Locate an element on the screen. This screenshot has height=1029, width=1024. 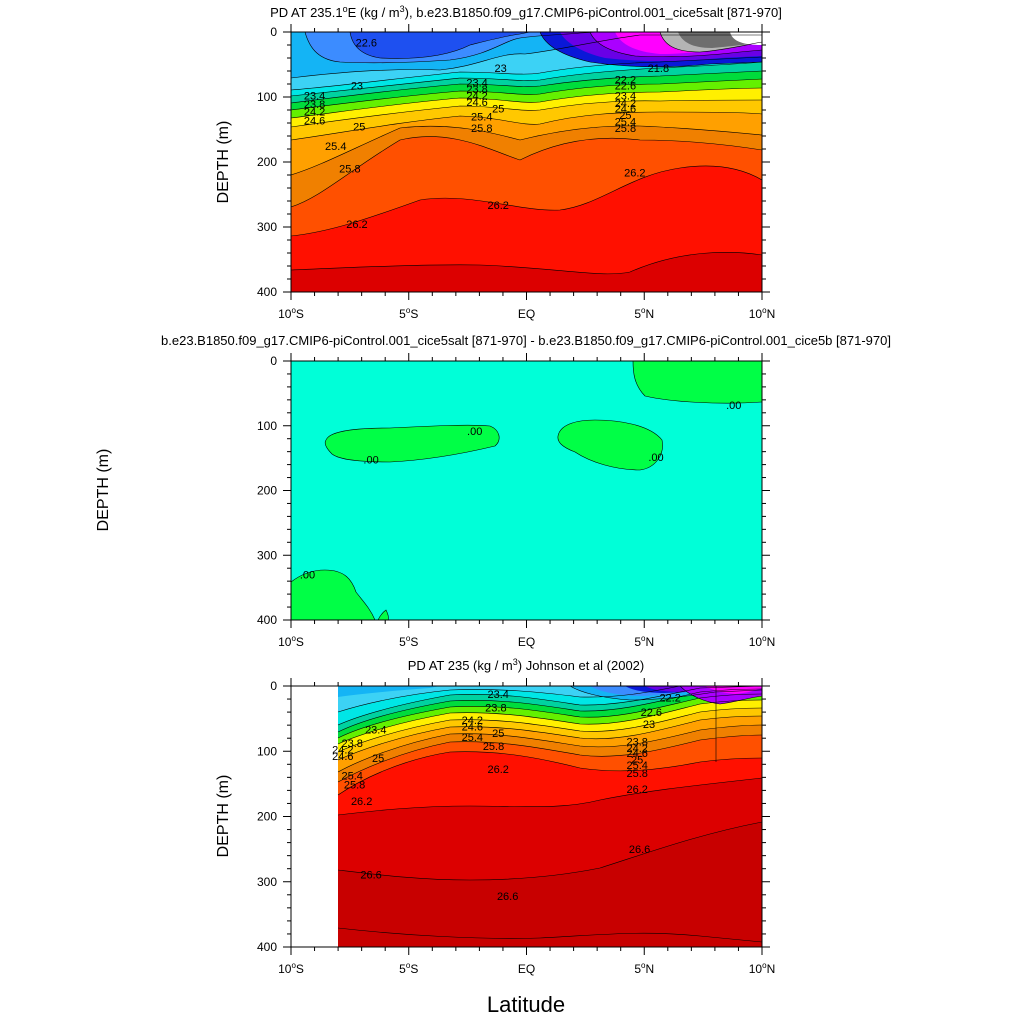
panel1-contour-field is located at coordinates (526, 162).